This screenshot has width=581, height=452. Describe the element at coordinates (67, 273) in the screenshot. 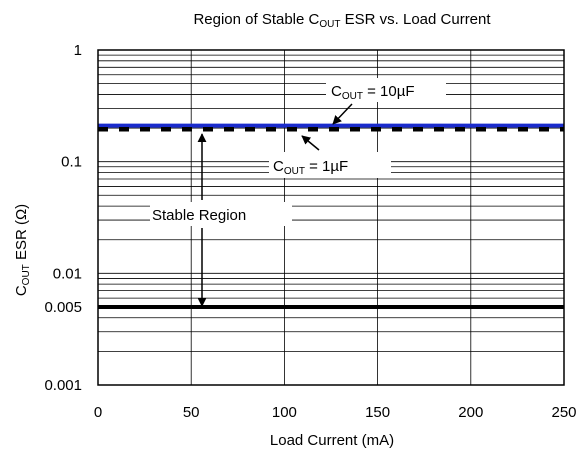

I see `y-tick-label: 0.01` at that location.